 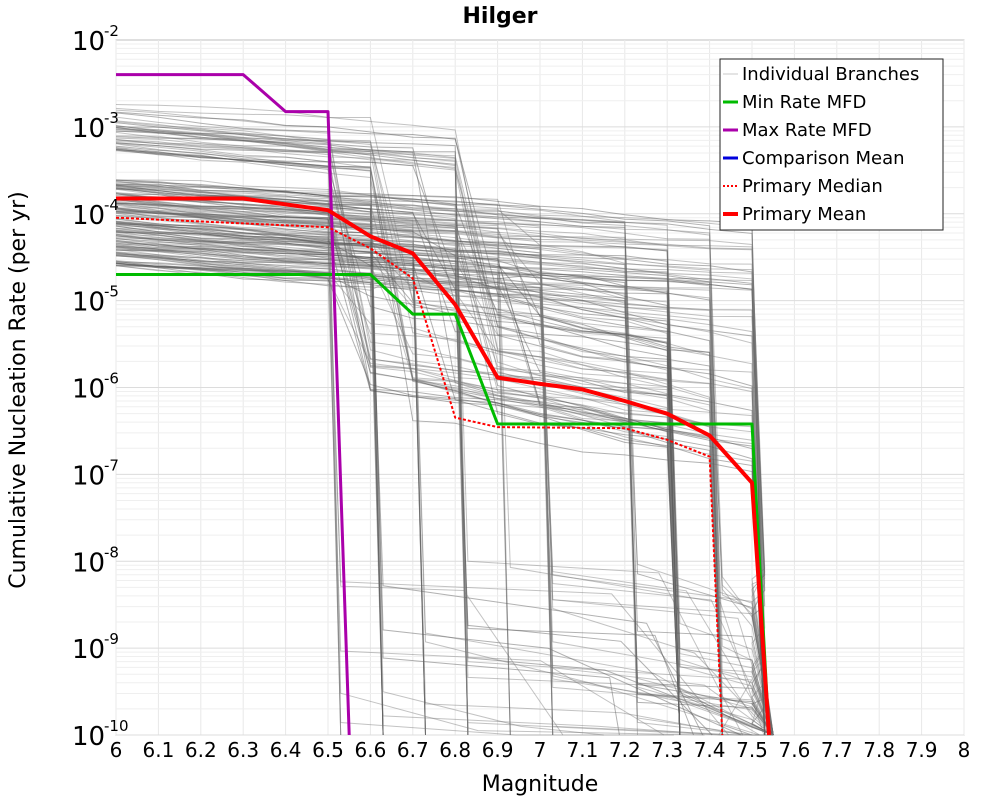 What do you see at coordinates (18, 390) in the screenshot?
I see `y-axis-label: Cumulative Nucleation Rate (per yr)` at bounding box center [18, 390].